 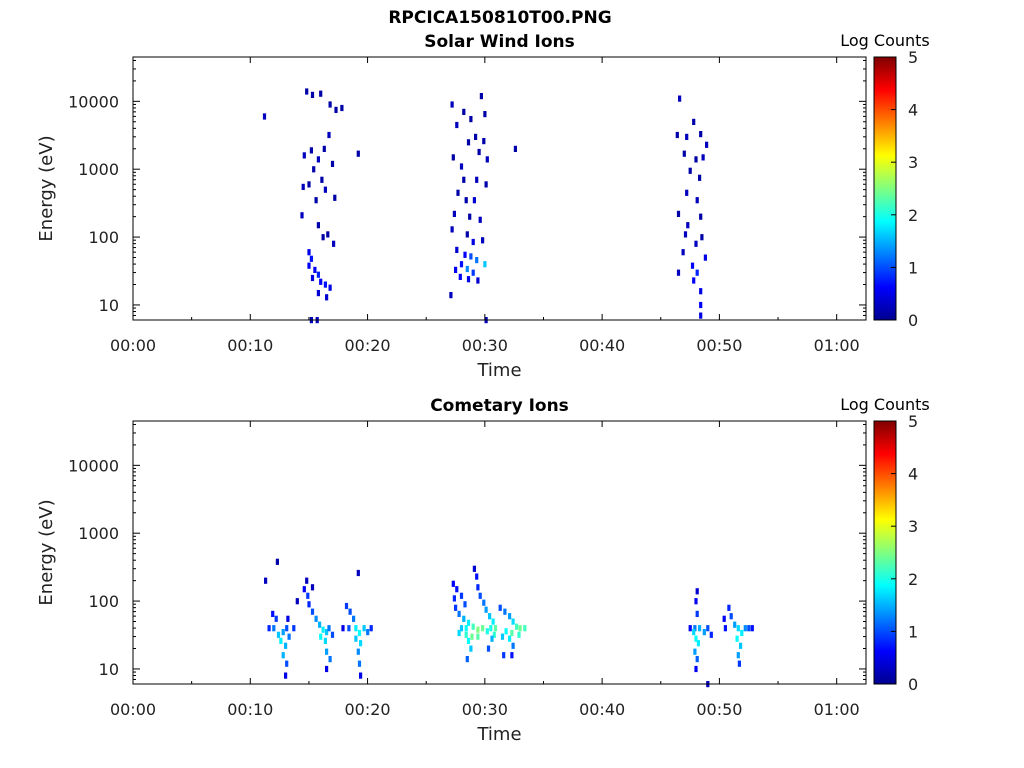 What do you see at coordinates (837, 709) in the screenshot?
I see `x-tick-label: 01:00` at bounding box center [837, 709].